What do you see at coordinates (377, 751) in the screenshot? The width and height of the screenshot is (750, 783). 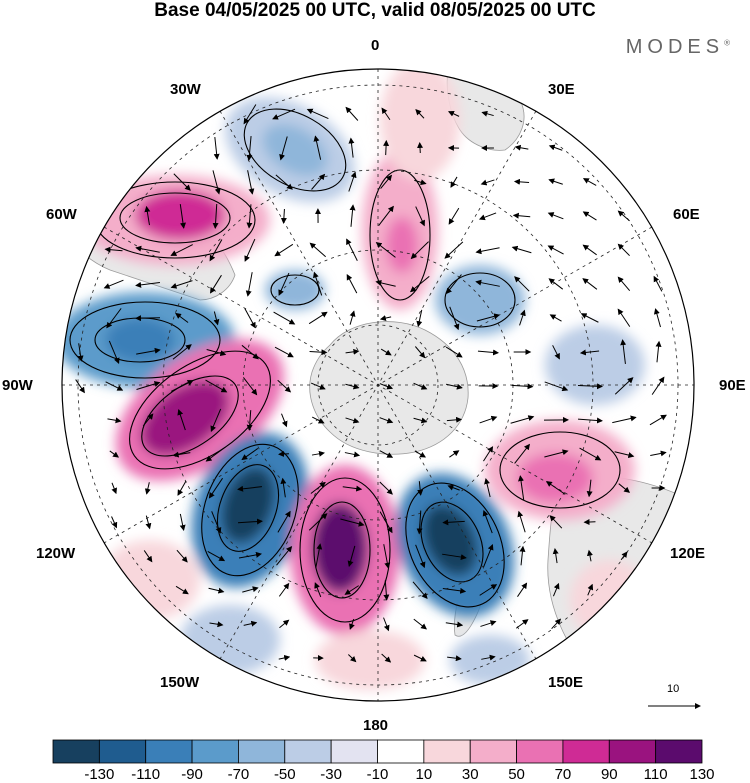 I see `colorbar` at bounding box center [377, 751].